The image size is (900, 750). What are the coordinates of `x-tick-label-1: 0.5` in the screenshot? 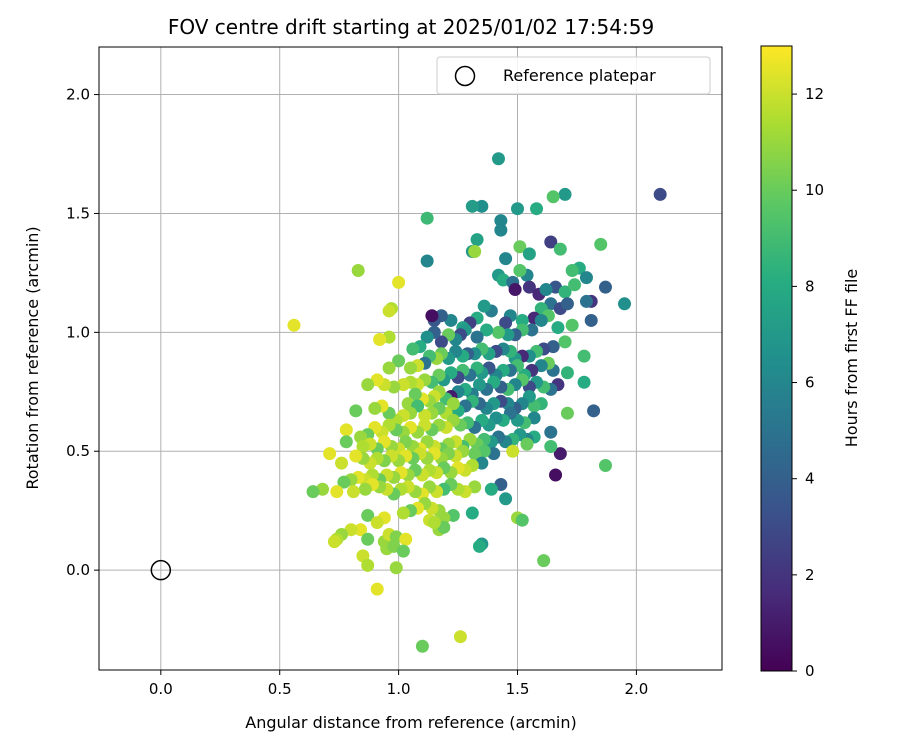 It's located at (280, 689).